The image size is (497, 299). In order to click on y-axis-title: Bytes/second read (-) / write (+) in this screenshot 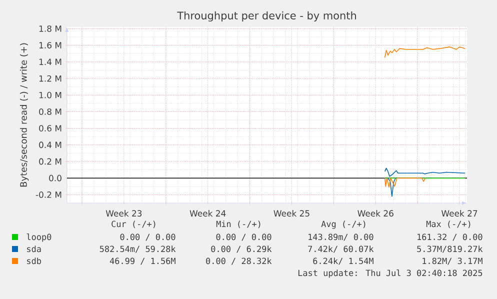, I will do `click(24, 115)`.